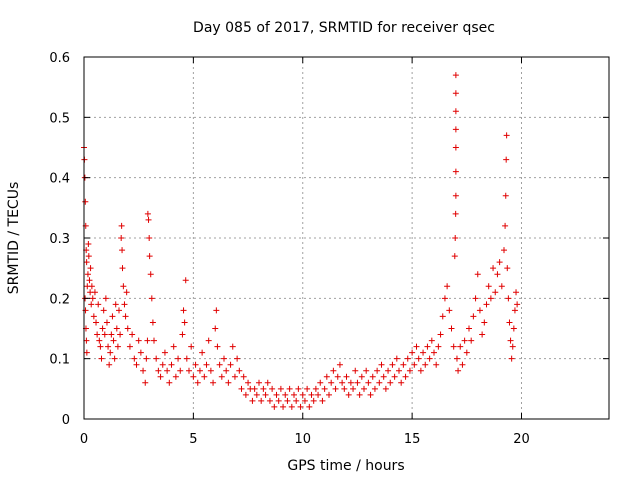 This screenshot has width=640, height=480. I want to click on x-tick-label: 0, so click(84, 439).